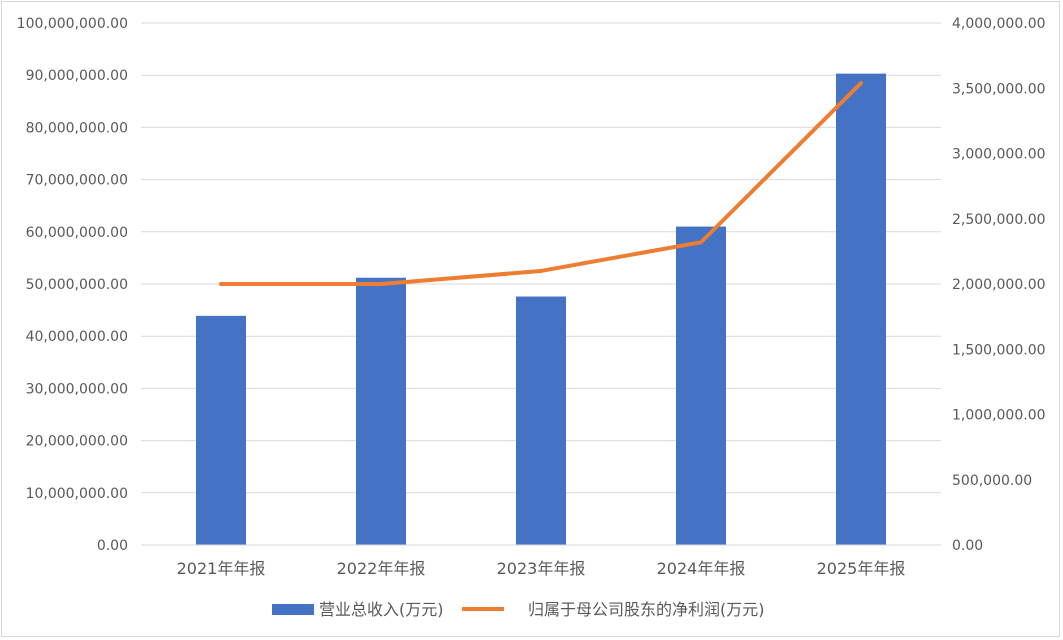 Image resolution: width=1063 pixels, height=640 pixels. What do you see at coordinates (999, 24) in the screenshot?
I see `y-right-tick-label: 4,000,000.00` at bounding box center [999, 24].